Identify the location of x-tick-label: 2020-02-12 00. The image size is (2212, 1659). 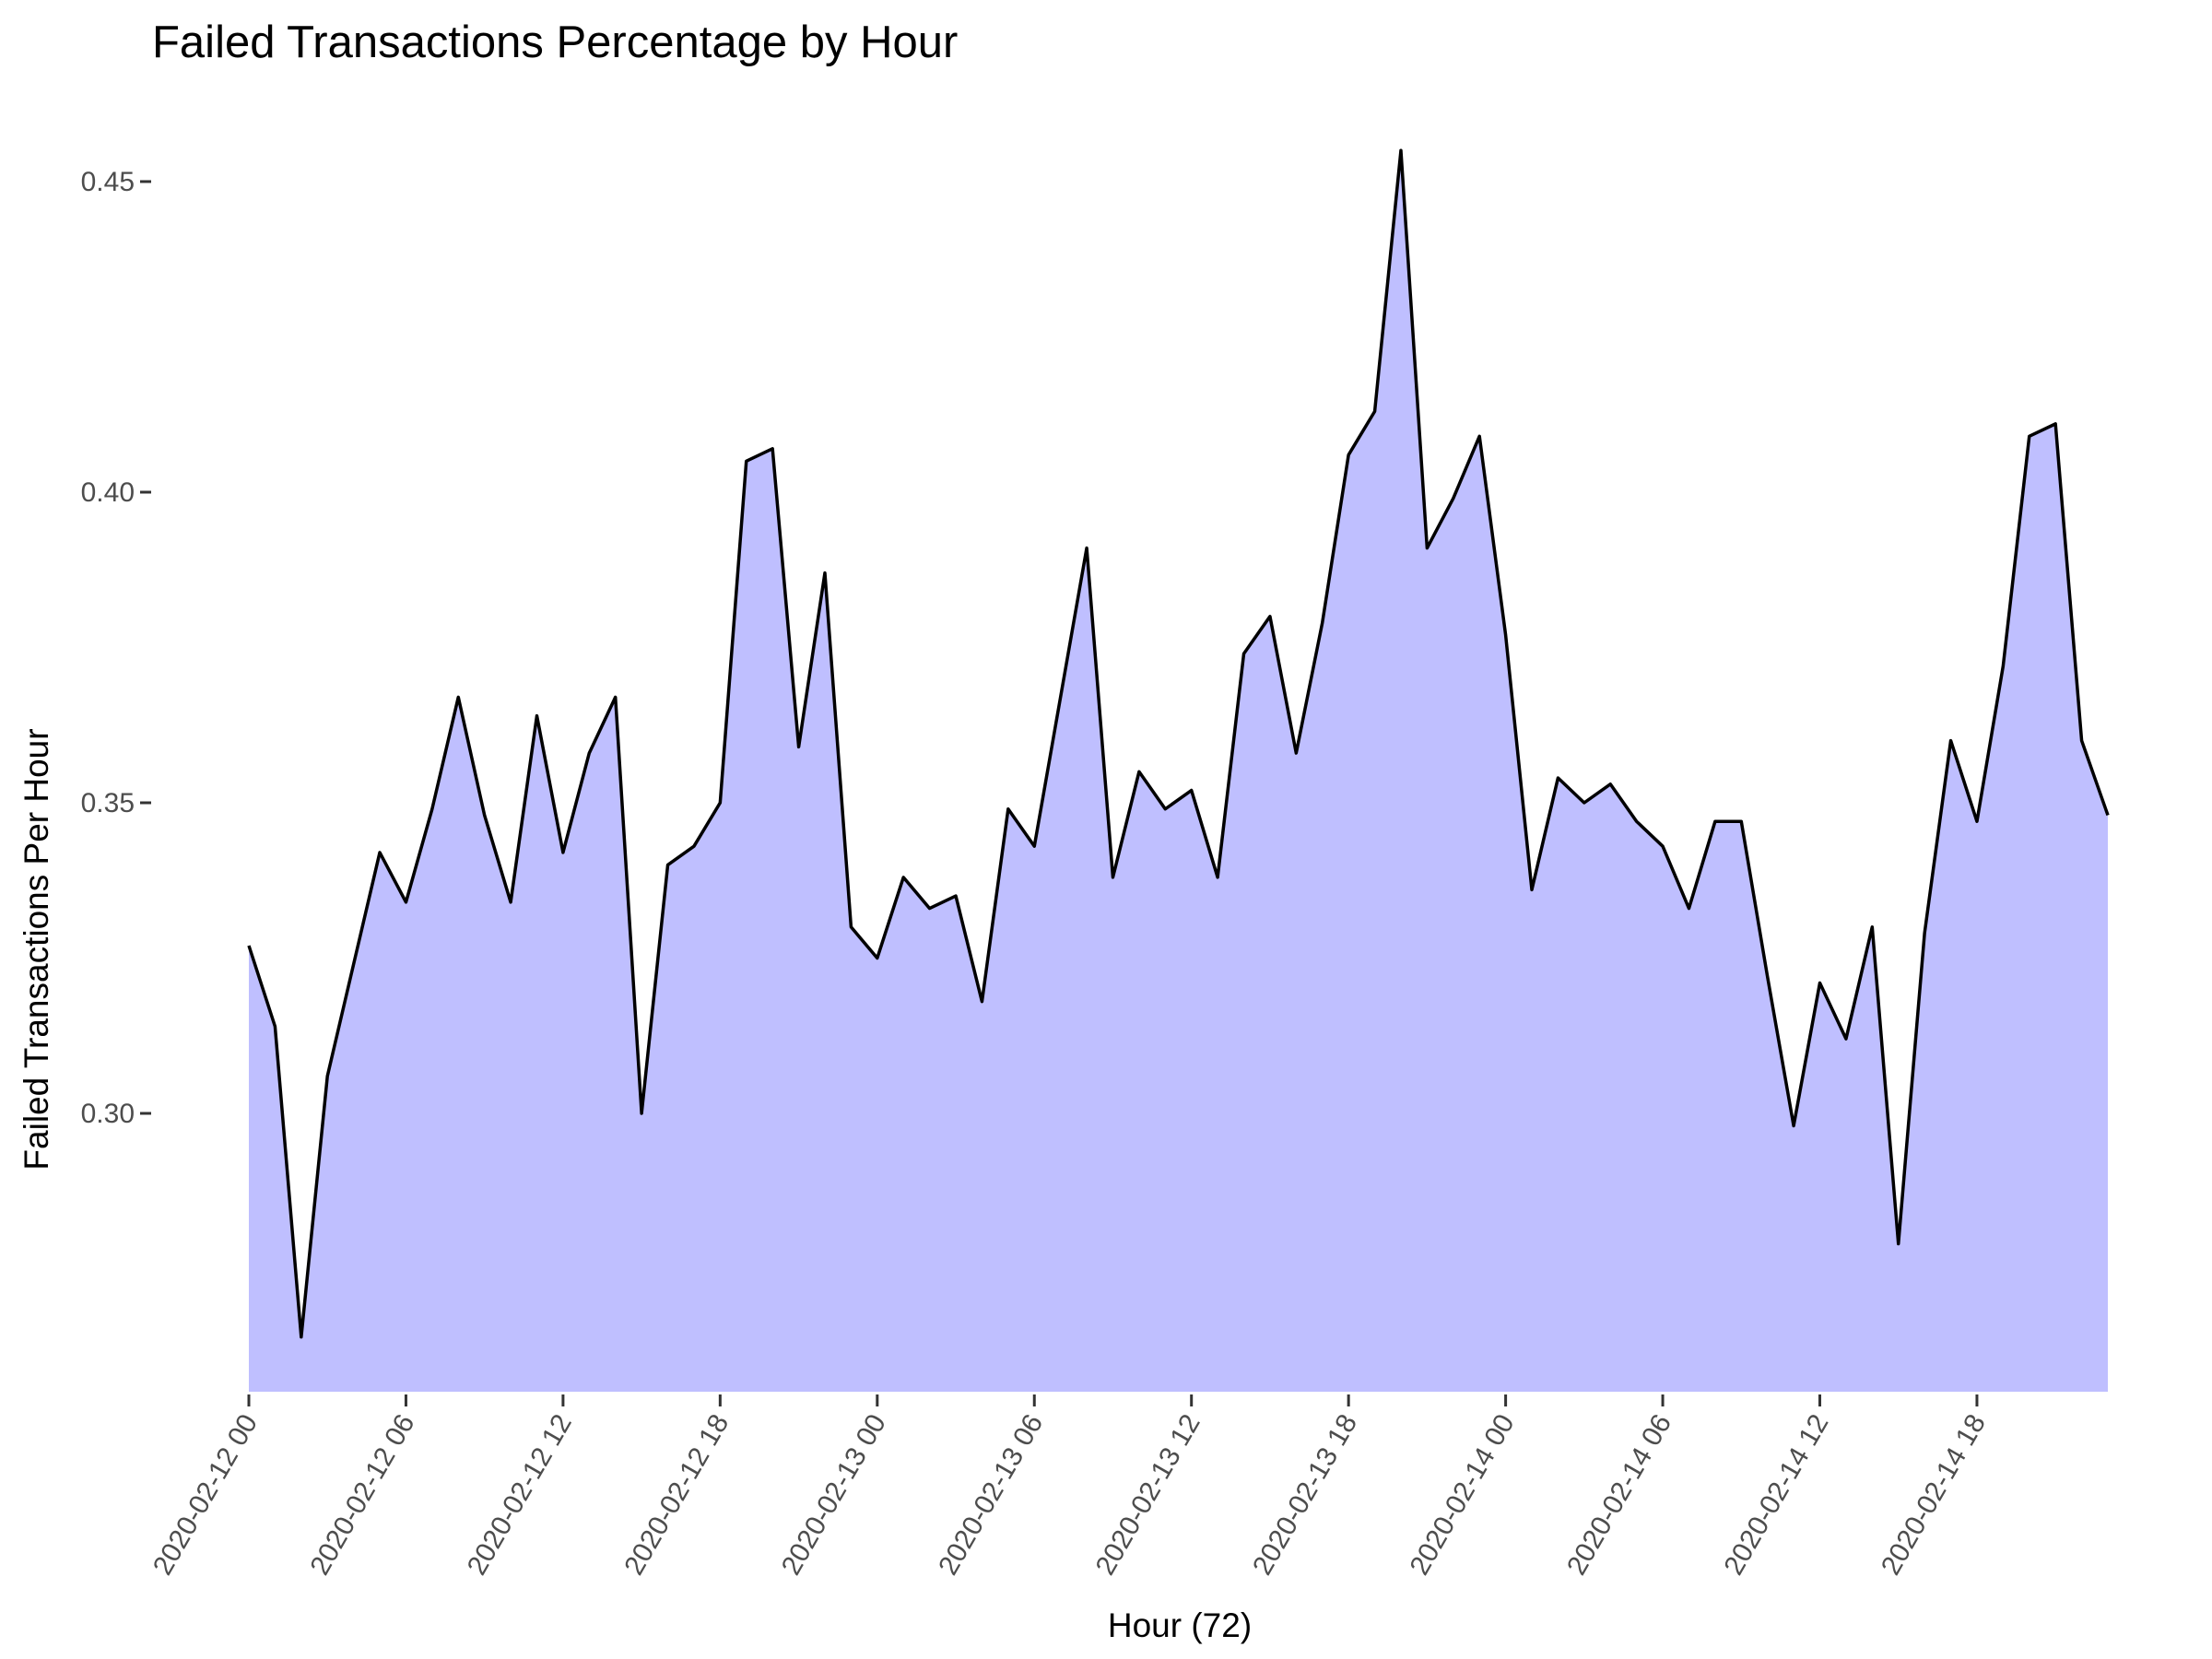
(205, 1495).